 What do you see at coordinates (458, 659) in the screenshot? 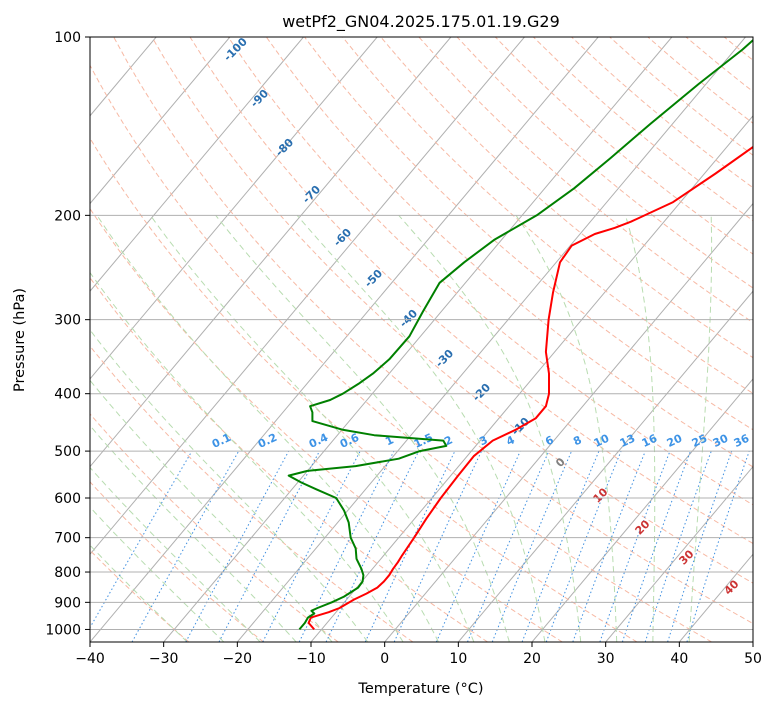
I see `x-tick-label: 10` at bounding box center [458, 659].